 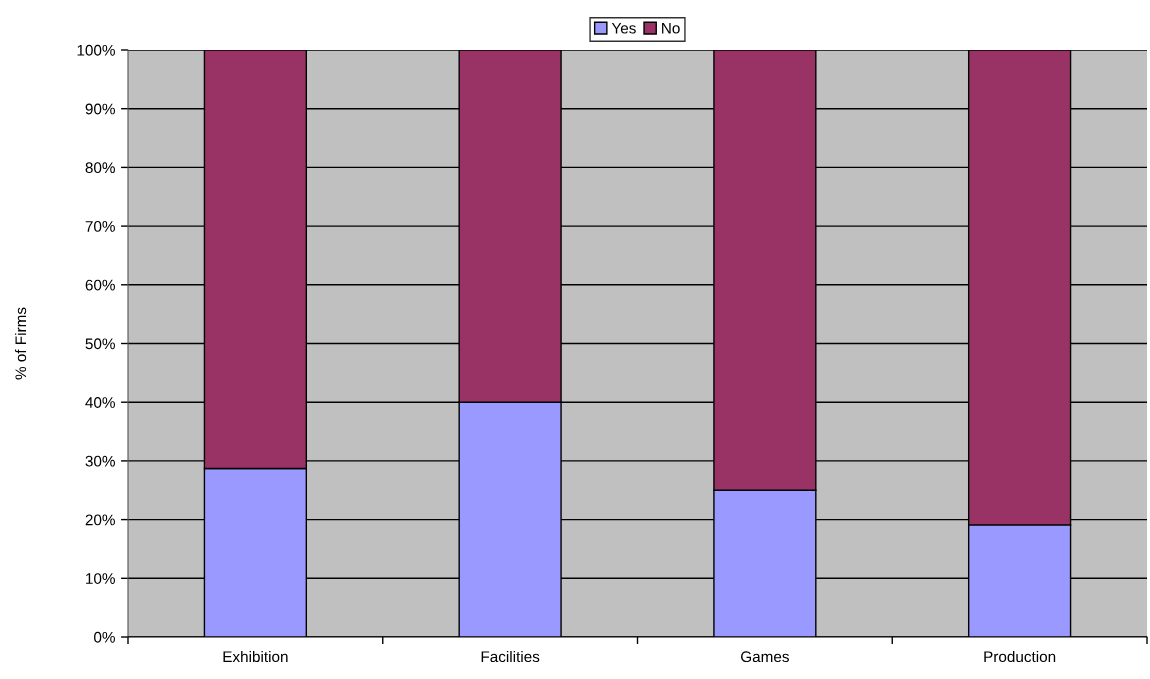 I want to click on y-axis-title: % of Firms, so click(x=20, y=343).